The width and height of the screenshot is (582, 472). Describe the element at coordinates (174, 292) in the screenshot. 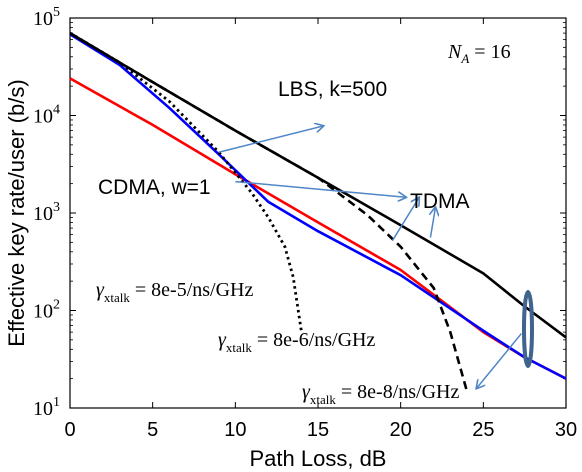

I see `xtalk-label-1: γxtalk = 8e-5/ns/GHz` at that location.